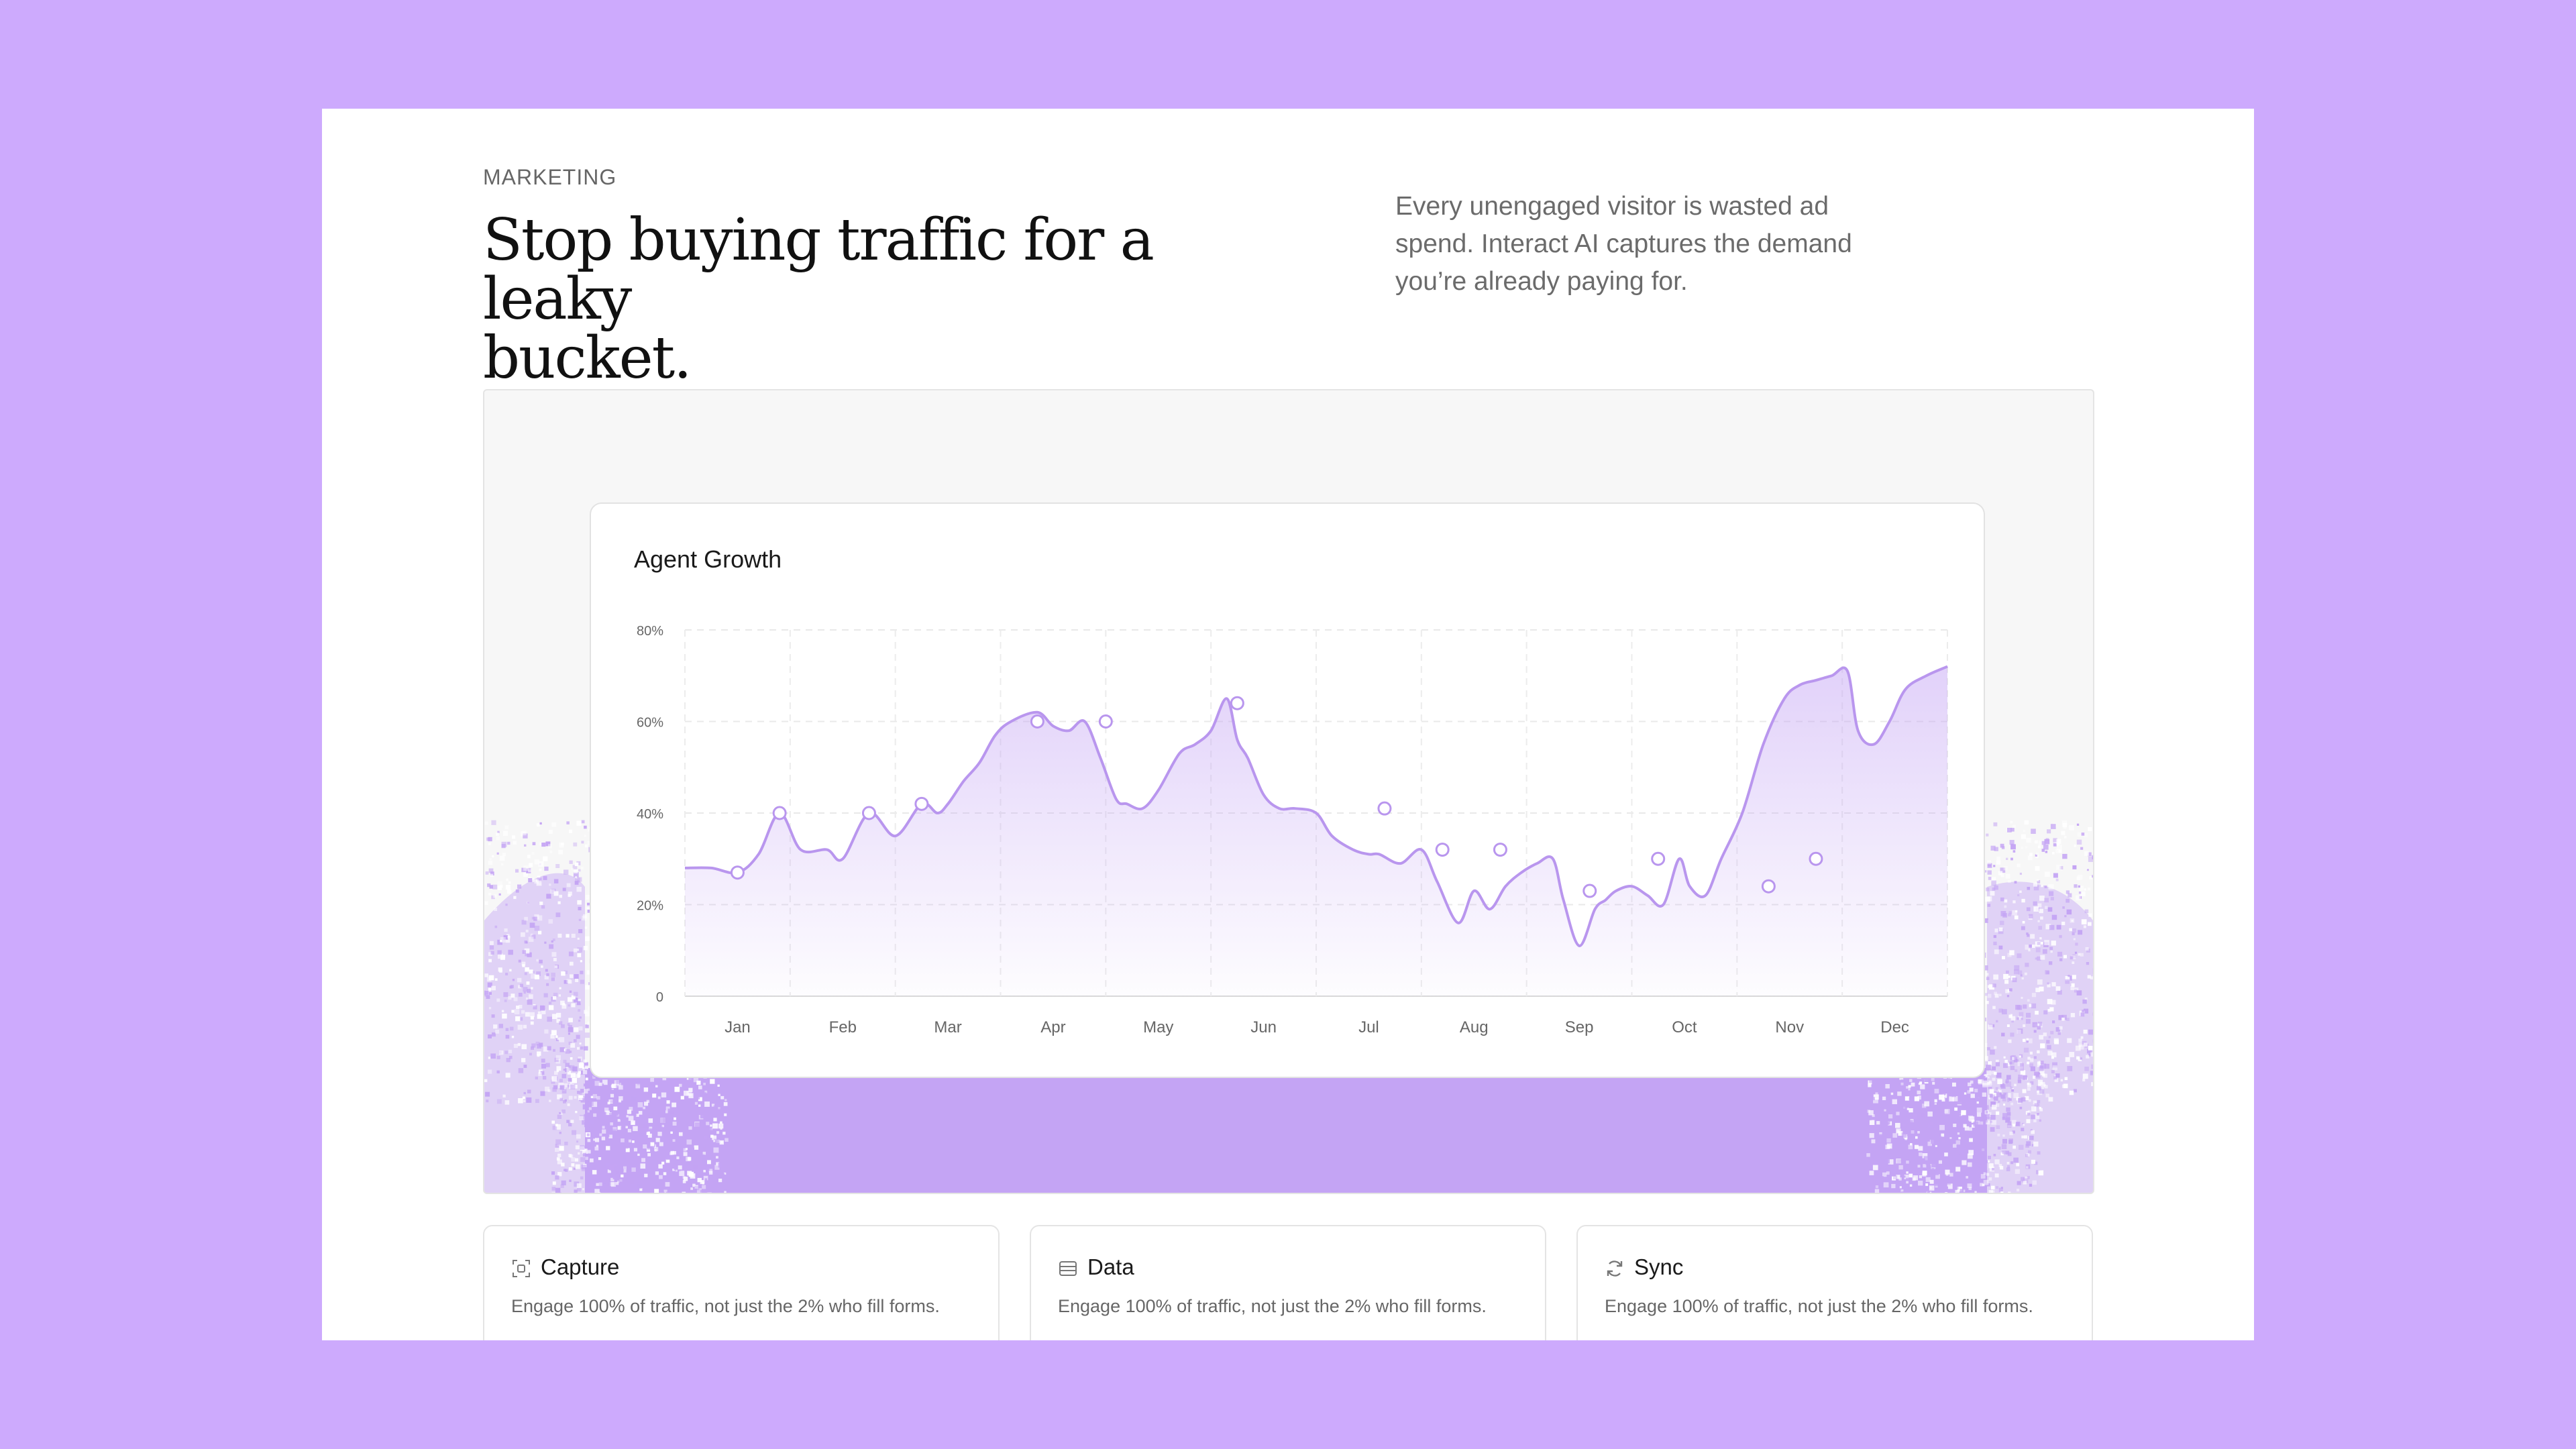 The image size is (2576, 1449). What do you see at coordinates (1158, 1027) in the screenshot?
I see `x-tick-label: May` at bounding box center [1158, 1027].